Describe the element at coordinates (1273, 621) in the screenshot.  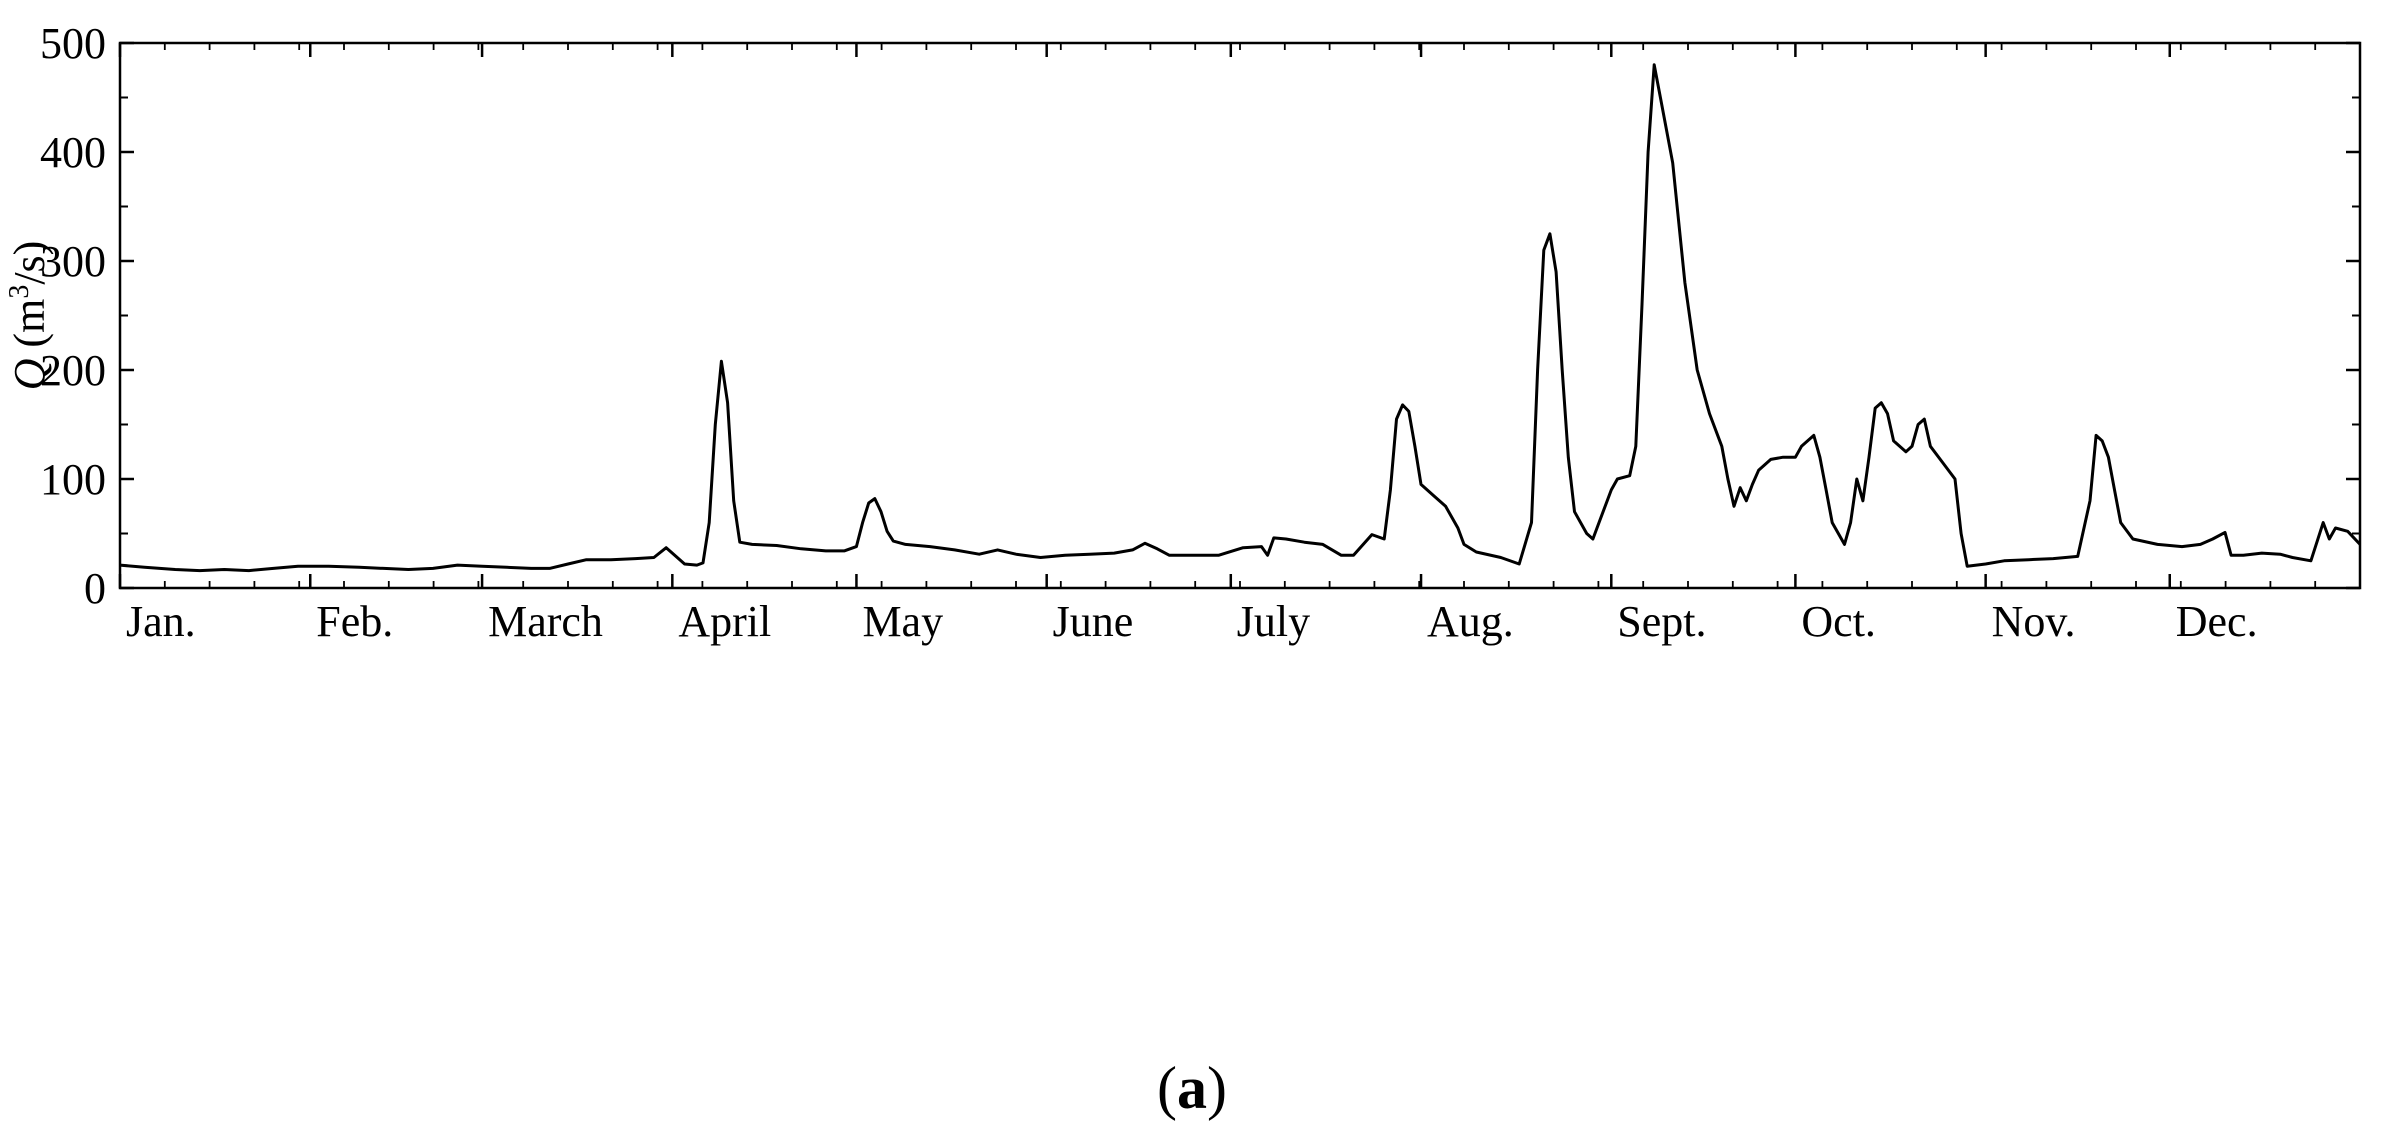
I see `x-tick-label: July` at that location.